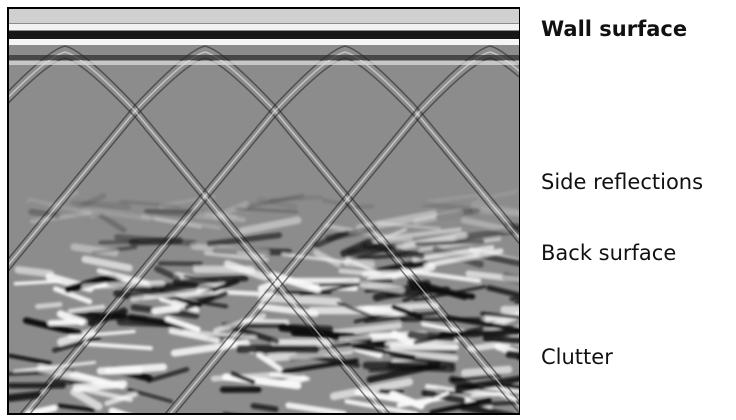 This screenshot has height=420, width=736. I want to click on label: Wall surface, so click(614, 29).